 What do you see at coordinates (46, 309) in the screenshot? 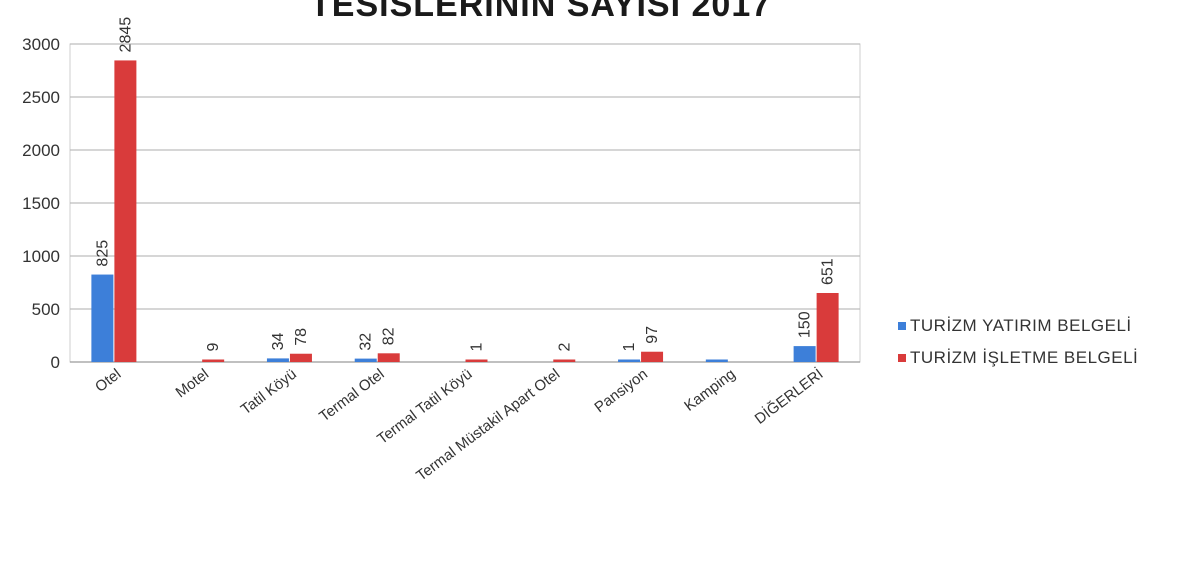
I see `y-tick-label: 500` at bounding box center [46, 309].